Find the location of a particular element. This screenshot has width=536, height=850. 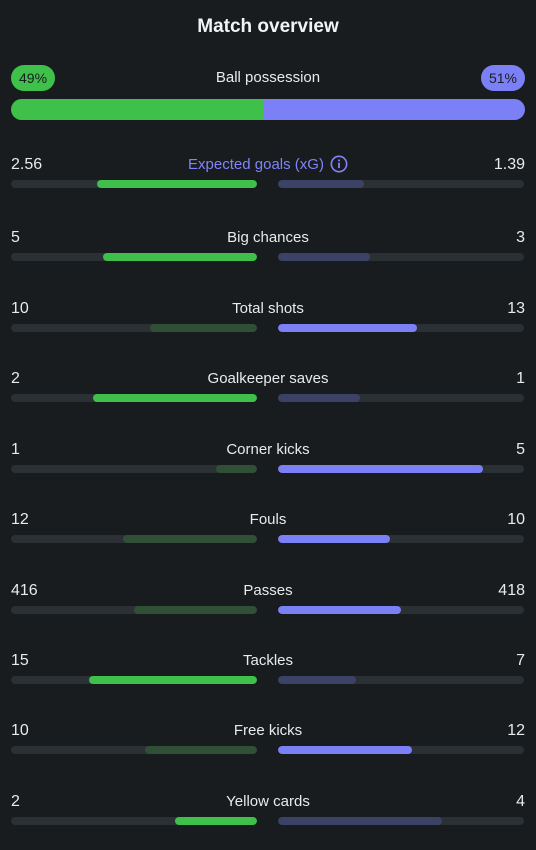

stat-label-text: Goalkeeper saves is located at coordinates (268, 378).